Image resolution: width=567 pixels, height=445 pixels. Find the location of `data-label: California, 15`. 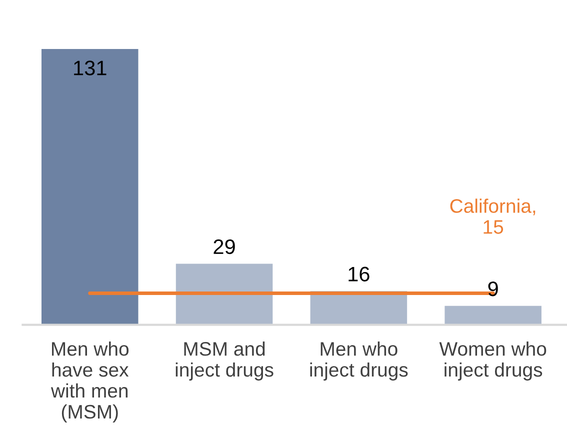

data-label: California, 15 is located at coordinates (493, 216).